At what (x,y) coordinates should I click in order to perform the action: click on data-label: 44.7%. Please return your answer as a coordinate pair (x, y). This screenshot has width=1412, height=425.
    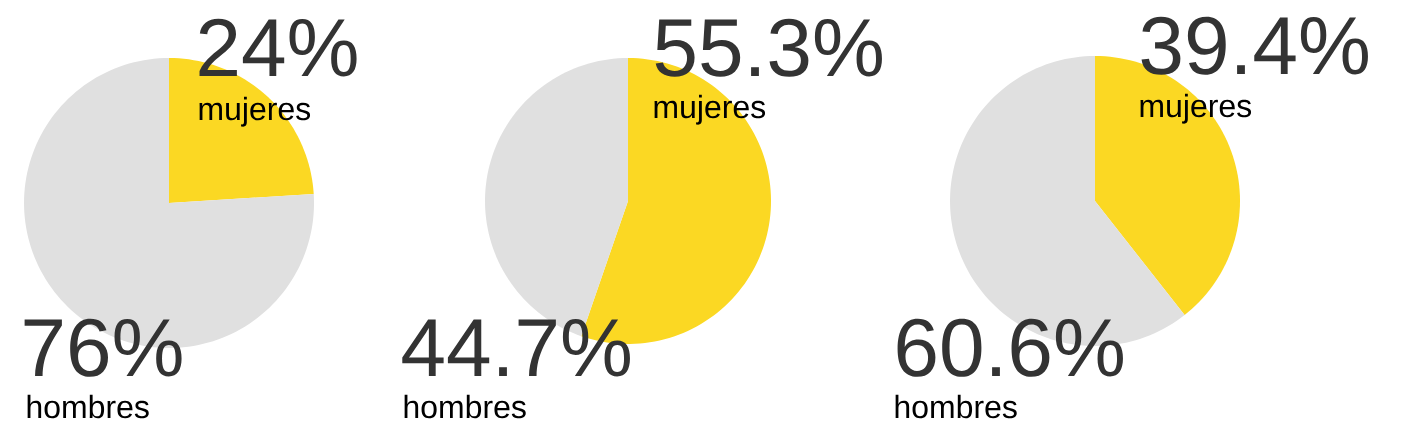
    Looking at the image, I should click on (516, 348).